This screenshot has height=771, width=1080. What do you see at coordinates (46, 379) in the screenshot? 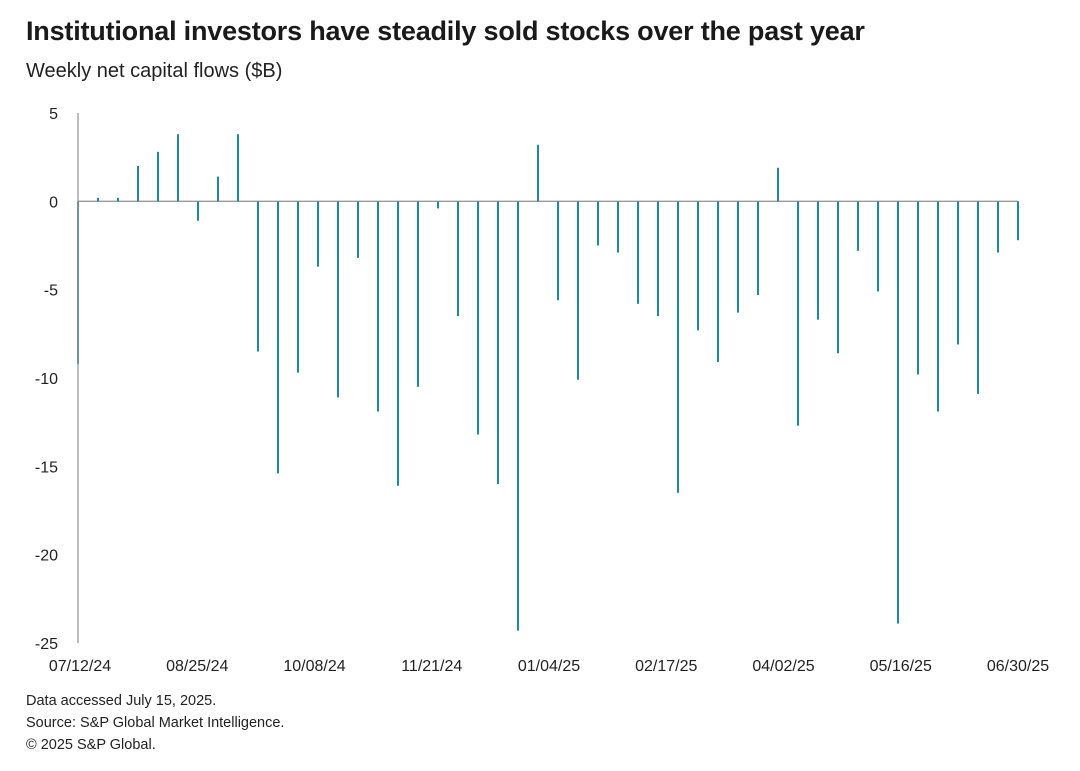
I see `y-tick-label: -10` at bounding box center [46, 379].